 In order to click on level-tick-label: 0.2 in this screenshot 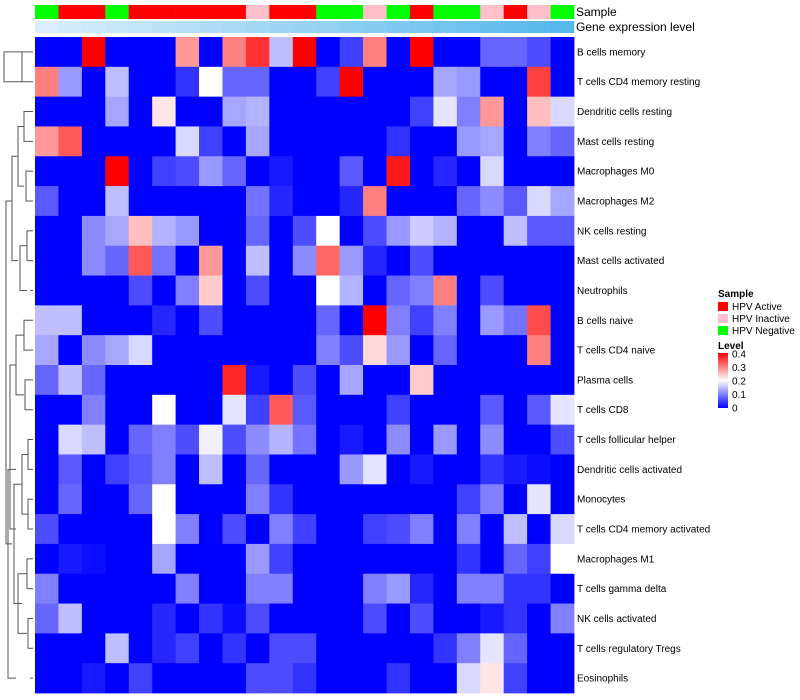, I will do `click(739, 382)`.